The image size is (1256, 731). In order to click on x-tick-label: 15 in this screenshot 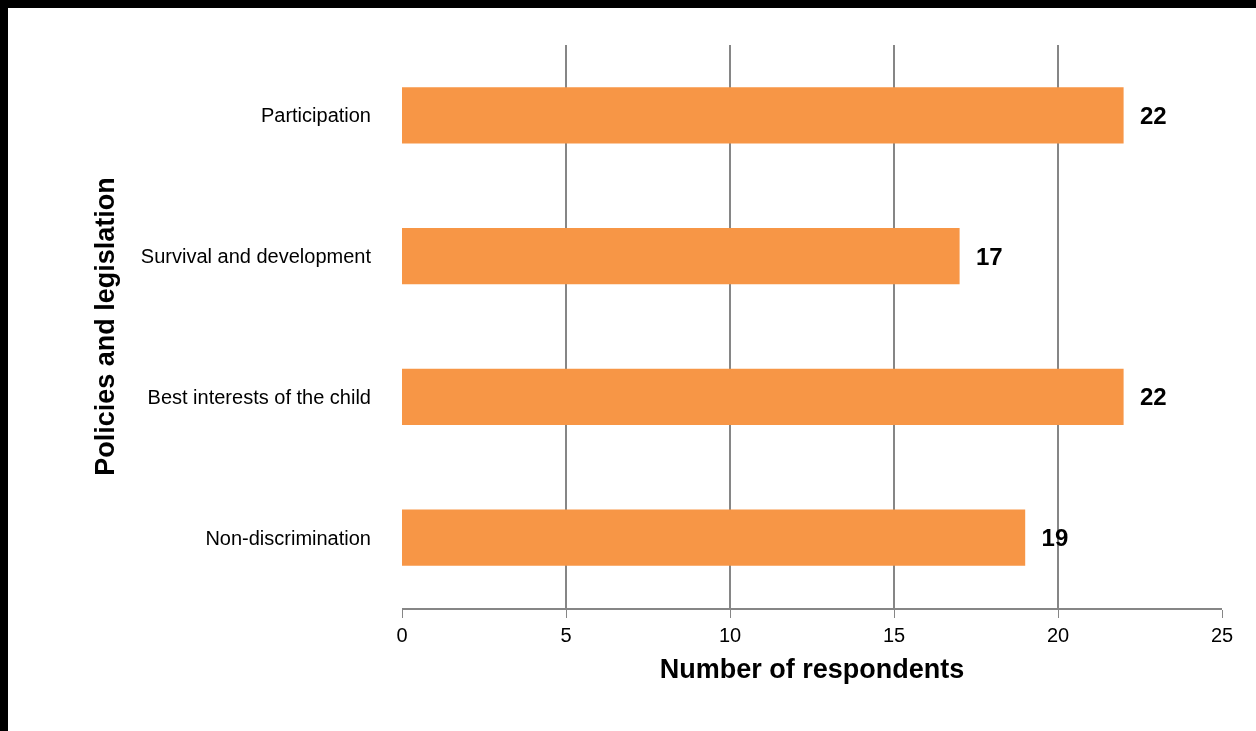, I will do `click(894, 634)`.